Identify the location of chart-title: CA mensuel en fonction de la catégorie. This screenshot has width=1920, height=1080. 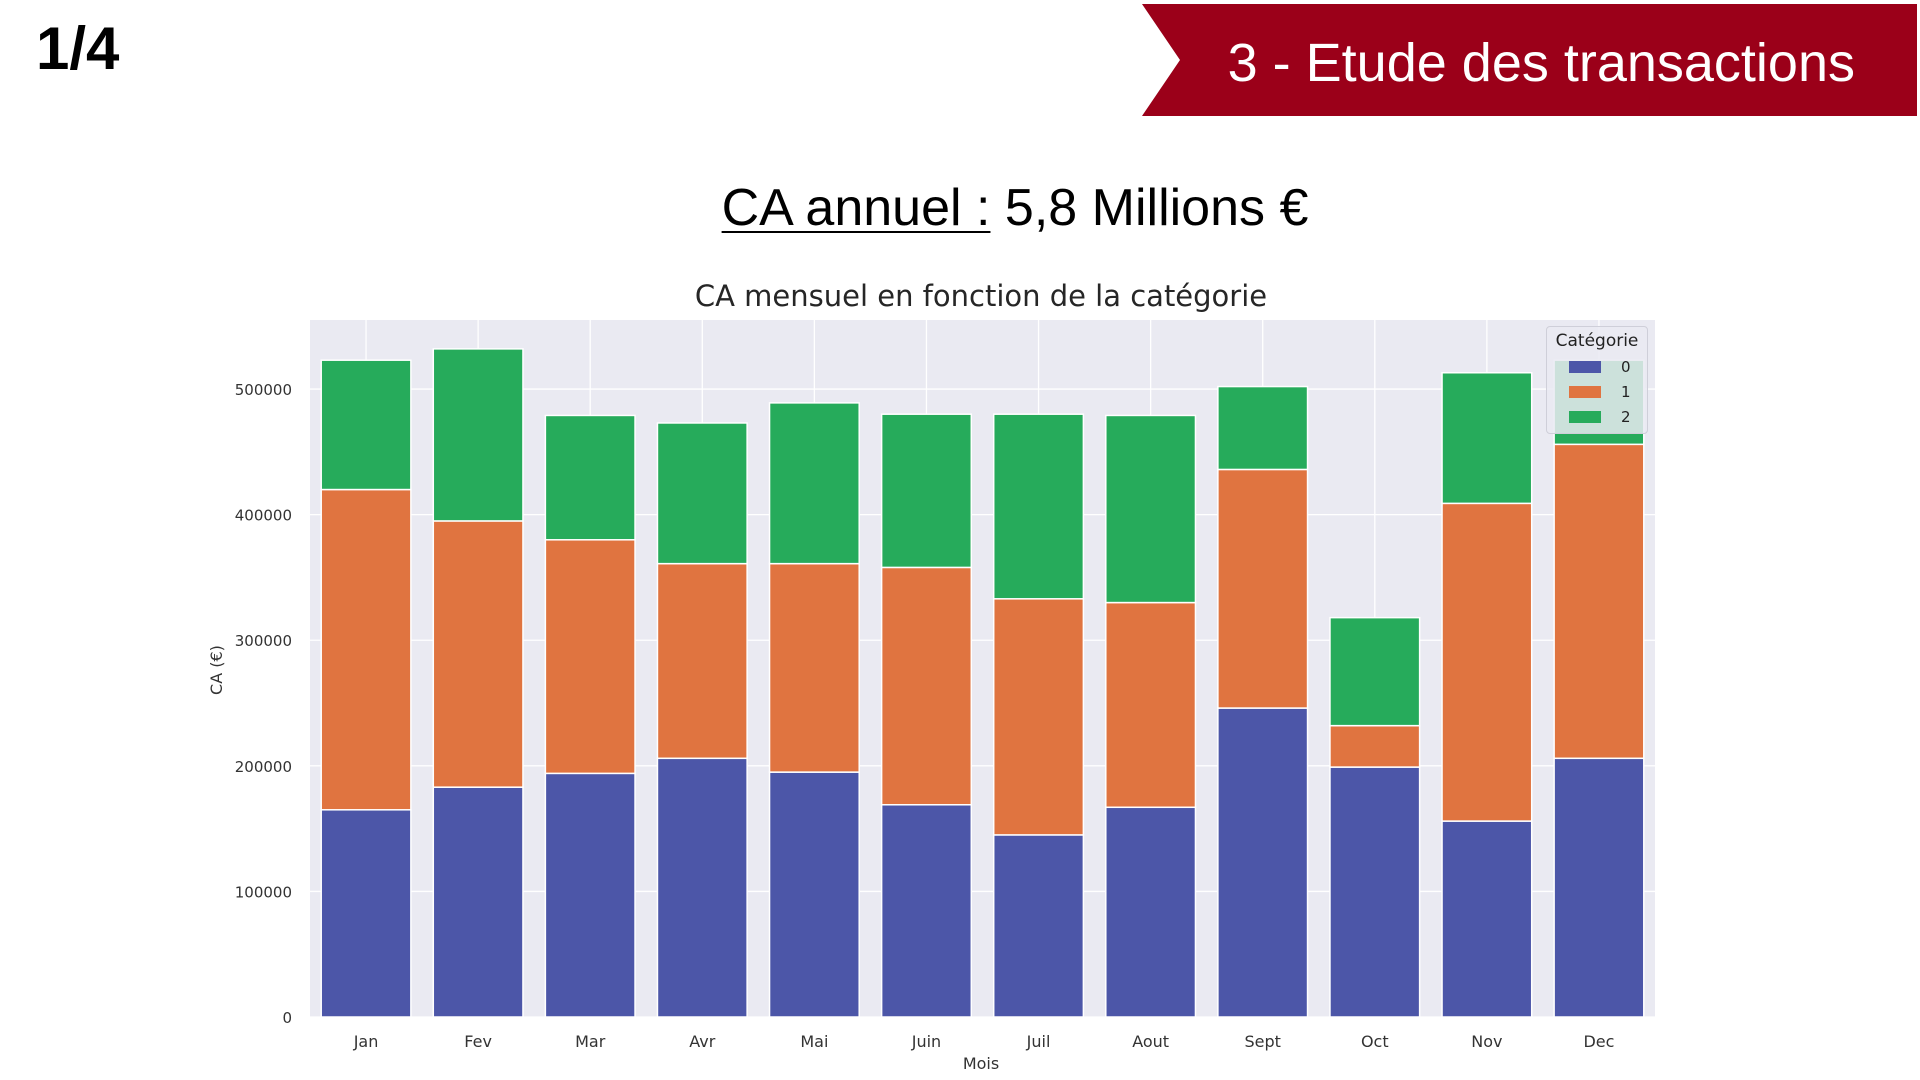
(981, 296).